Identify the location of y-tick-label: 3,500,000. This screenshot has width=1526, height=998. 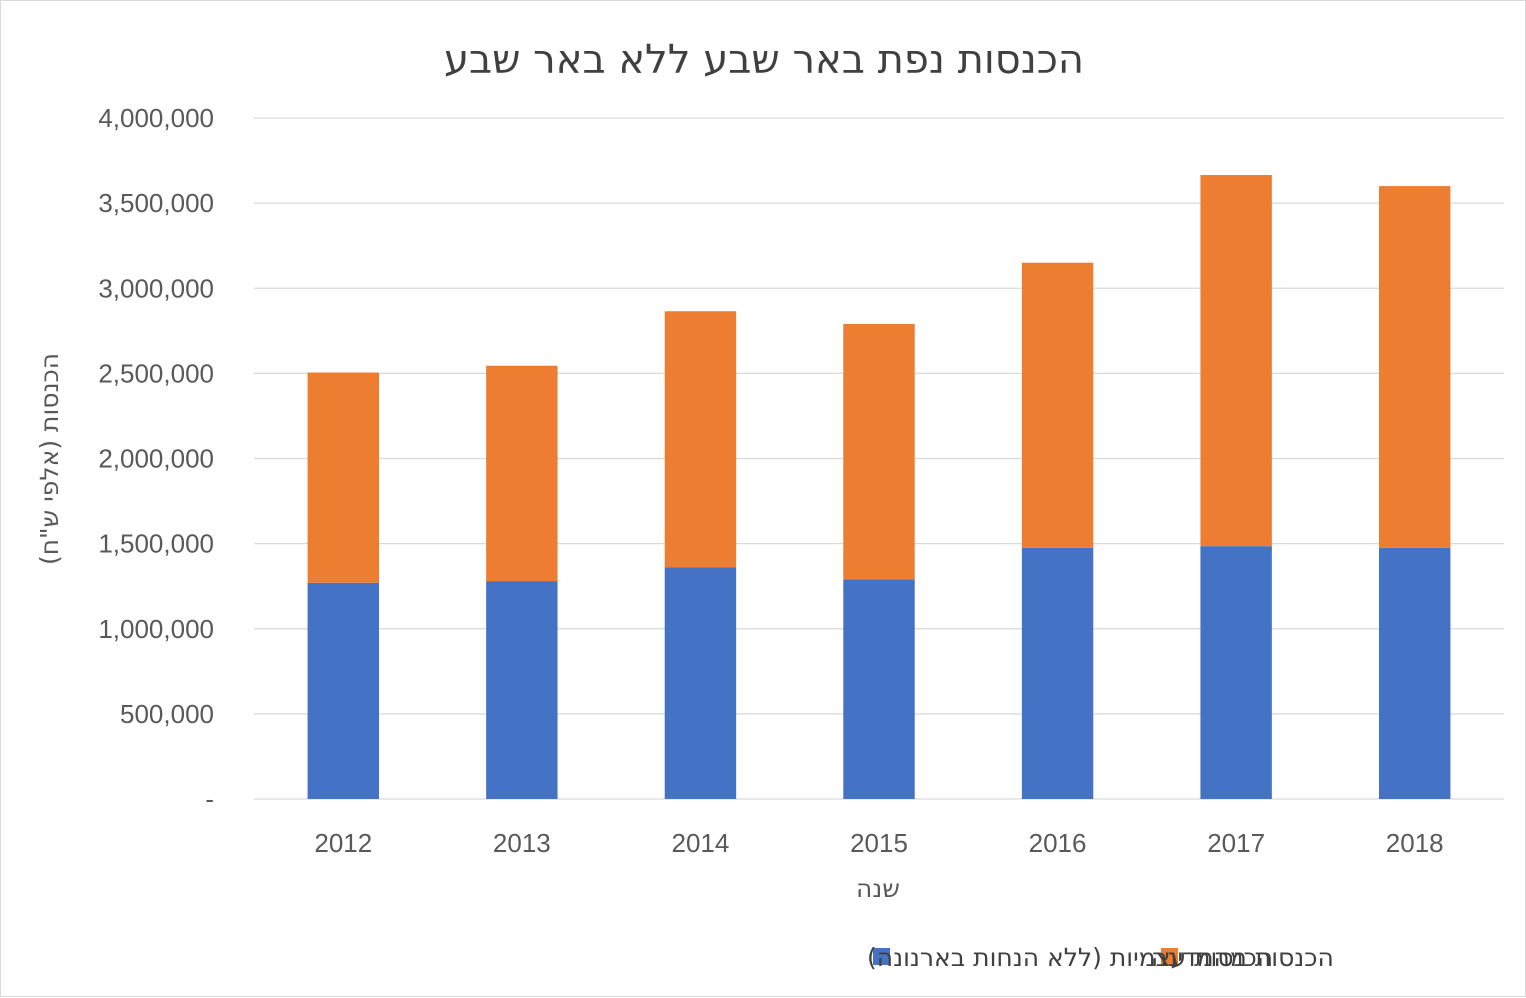
(156, 203).